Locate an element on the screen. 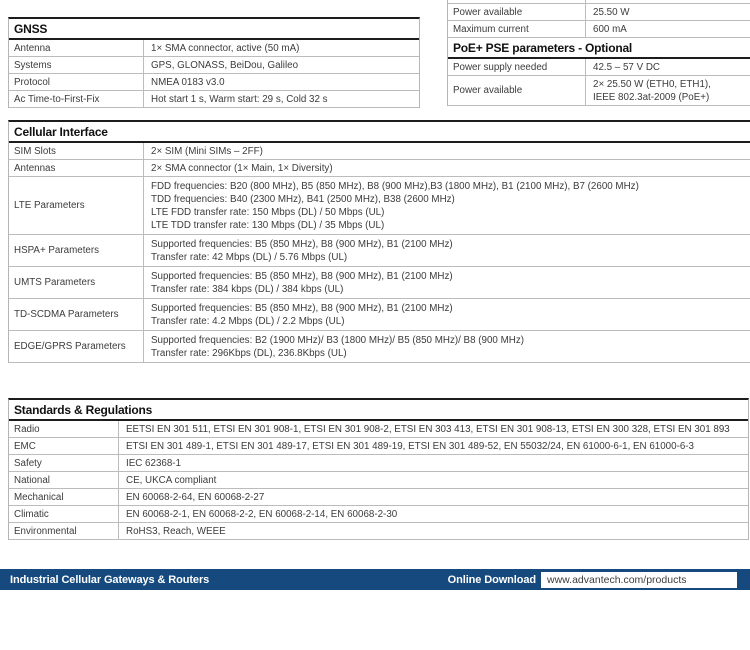 Image resolution: width=750 pixels, height=650 pixels. table-row: Power available 25.50 W is located at coordinates (599, 12).